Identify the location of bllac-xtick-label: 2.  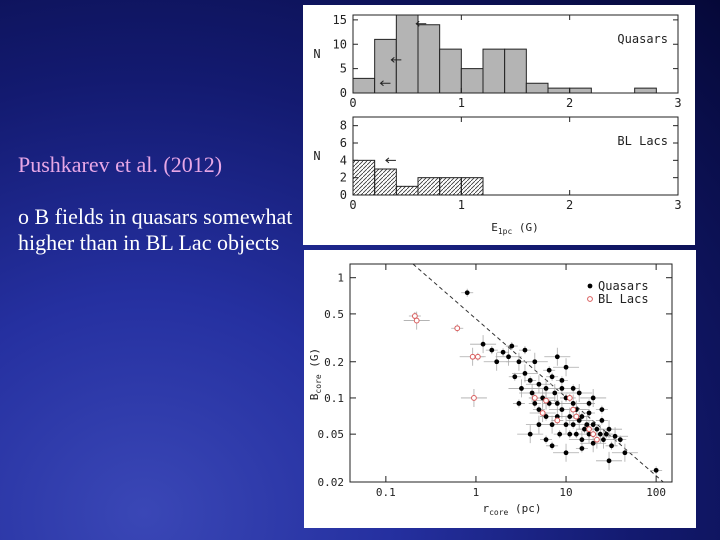
(569, 205).